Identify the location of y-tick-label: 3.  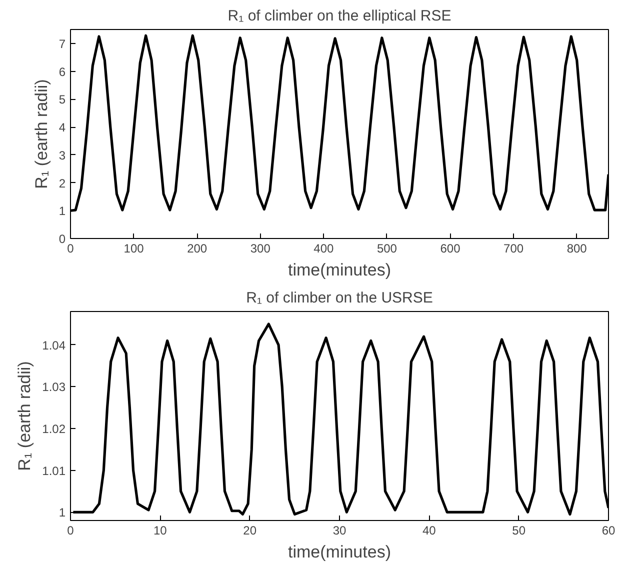
(62, 155).